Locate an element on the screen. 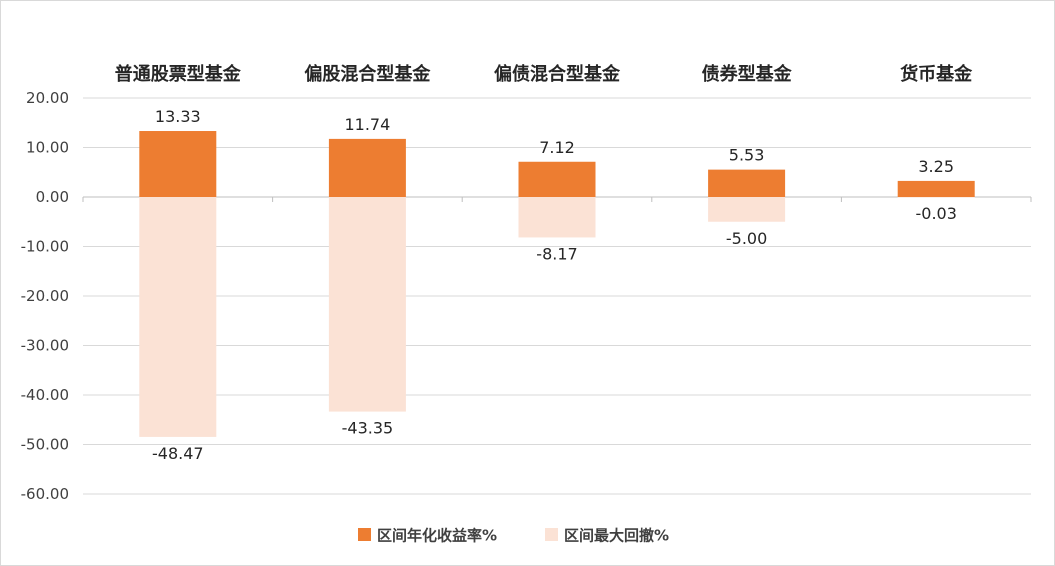 Image resolution: width=1055 pixels, height=566 pixels. category-label: 债券型基金 is located at coordinates (747, 74).